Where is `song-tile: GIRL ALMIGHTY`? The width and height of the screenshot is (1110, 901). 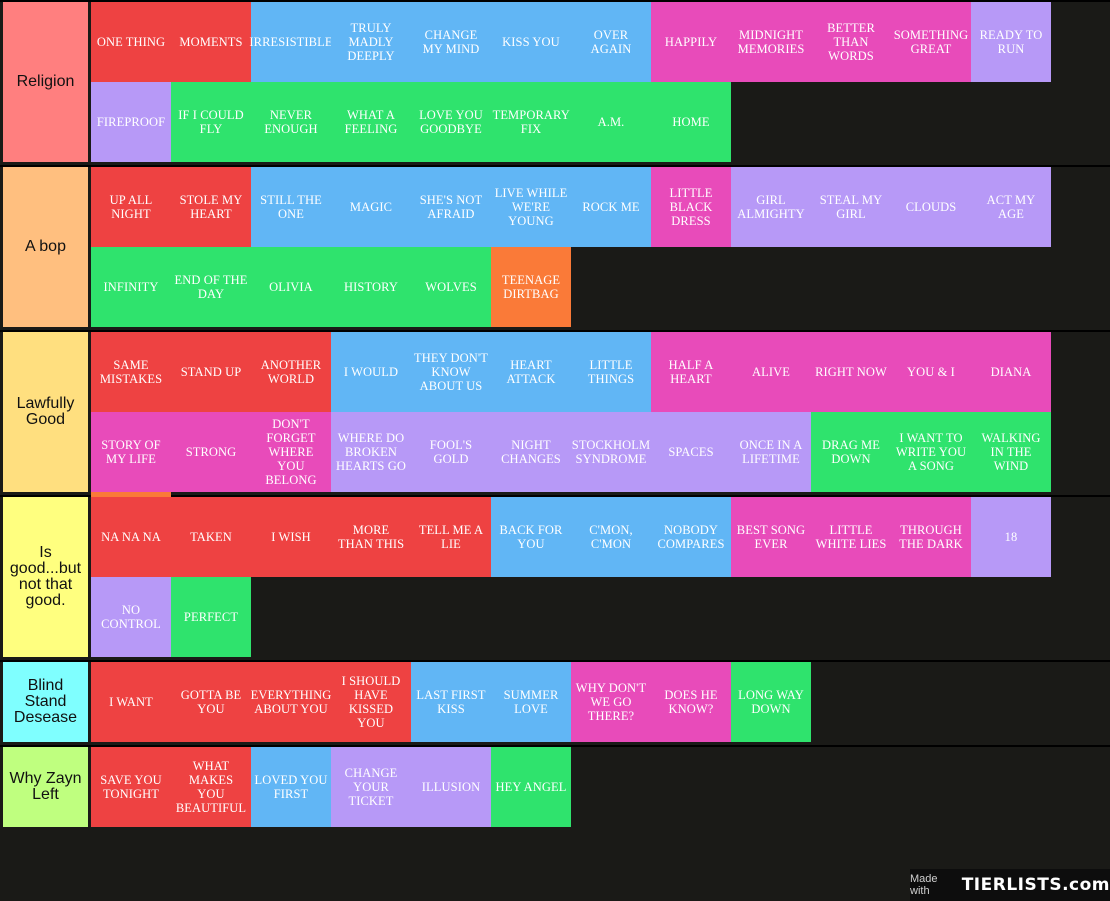
song-tile: GIRL ALMIGHTY is located at coordinates (771, 207).